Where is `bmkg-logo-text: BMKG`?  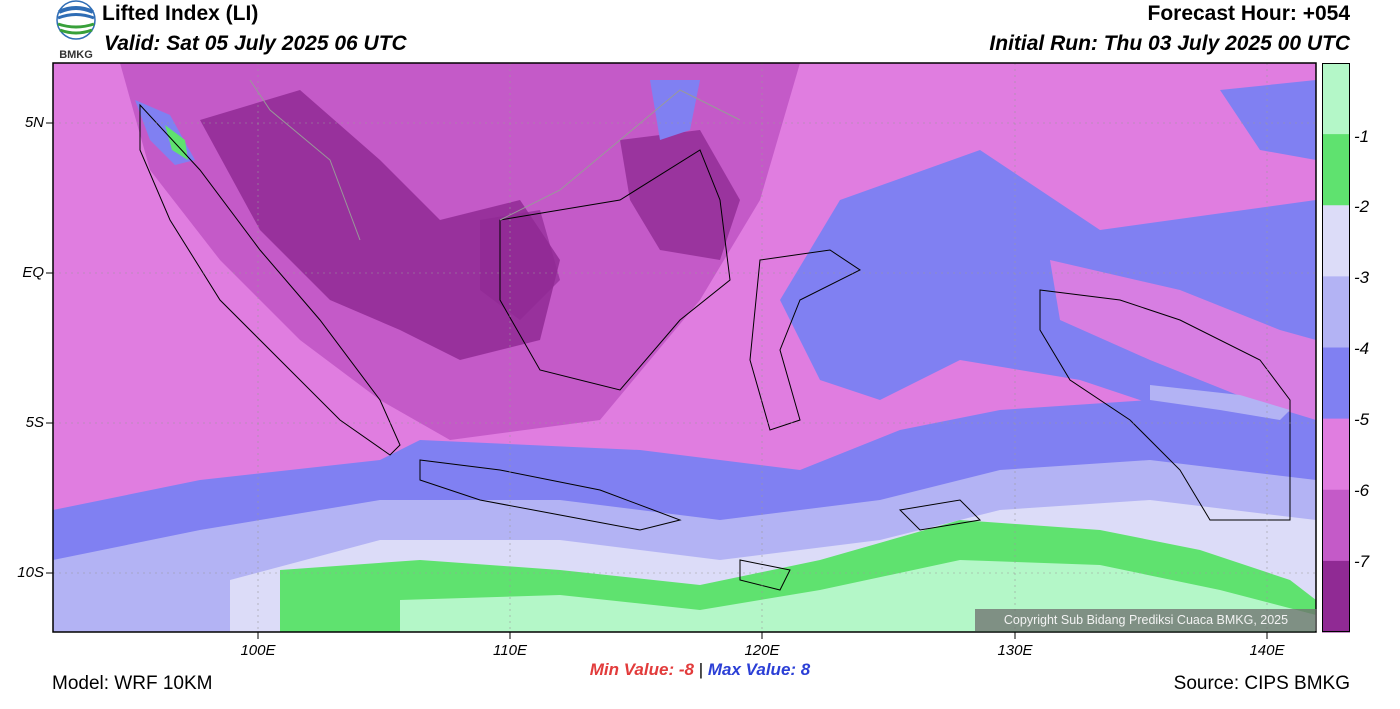 bmkg-logo-text: BMKG is located at coordinates (76, 55).